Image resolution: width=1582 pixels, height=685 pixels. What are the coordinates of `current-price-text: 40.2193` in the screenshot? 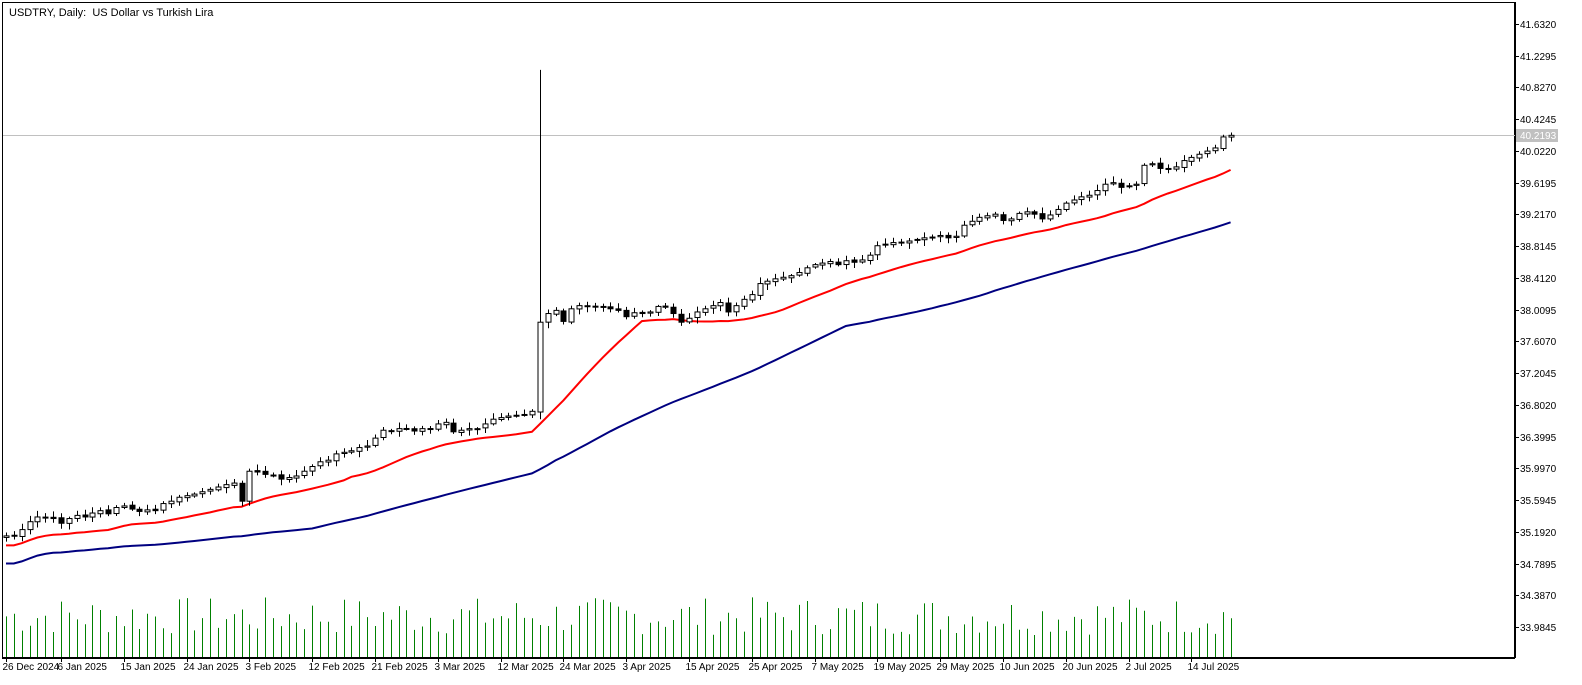 It's located at (1538, 136).